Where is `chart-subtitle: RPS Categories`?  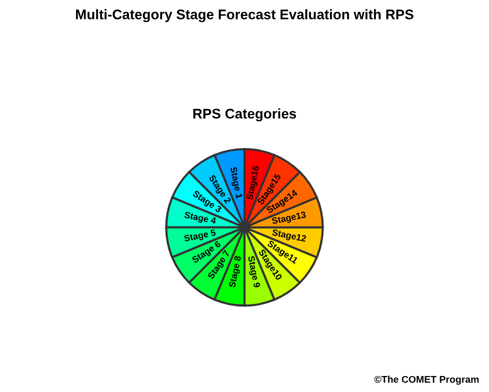 chart-subtitle: RPS Categories is located at coordinates (244, 115).